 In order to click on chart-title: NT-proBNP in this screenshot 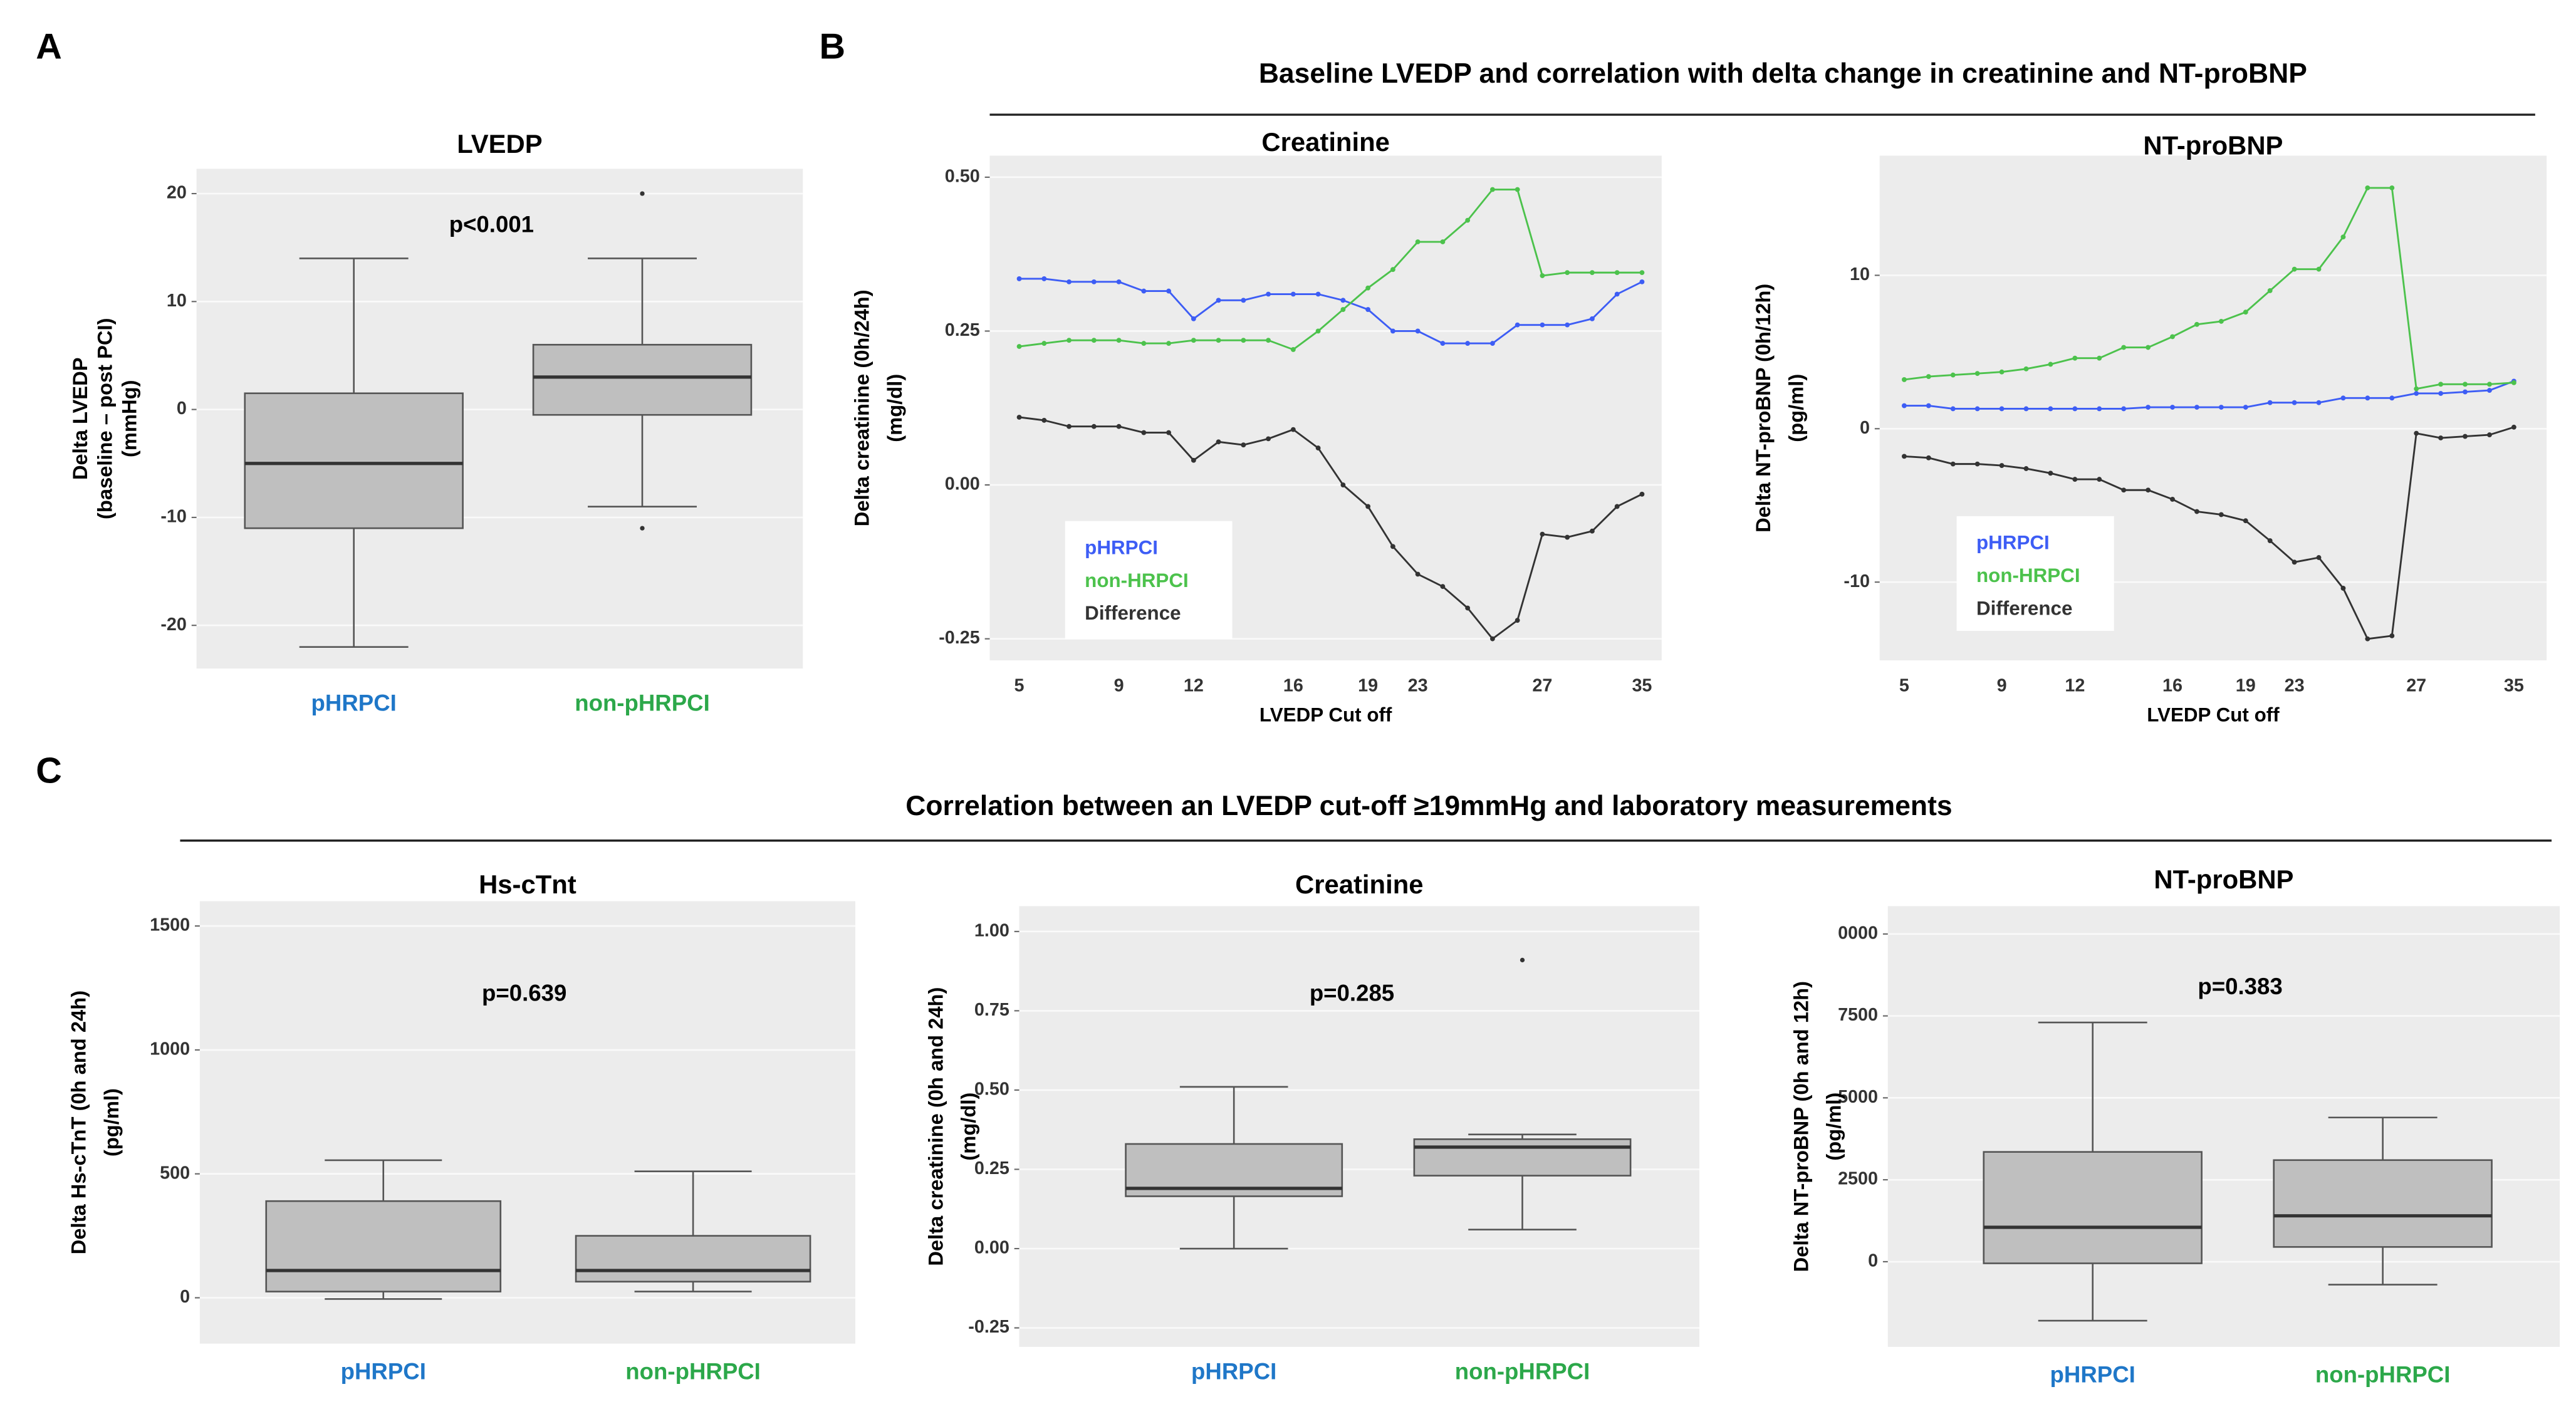, I will do `click(2223, 879)`.